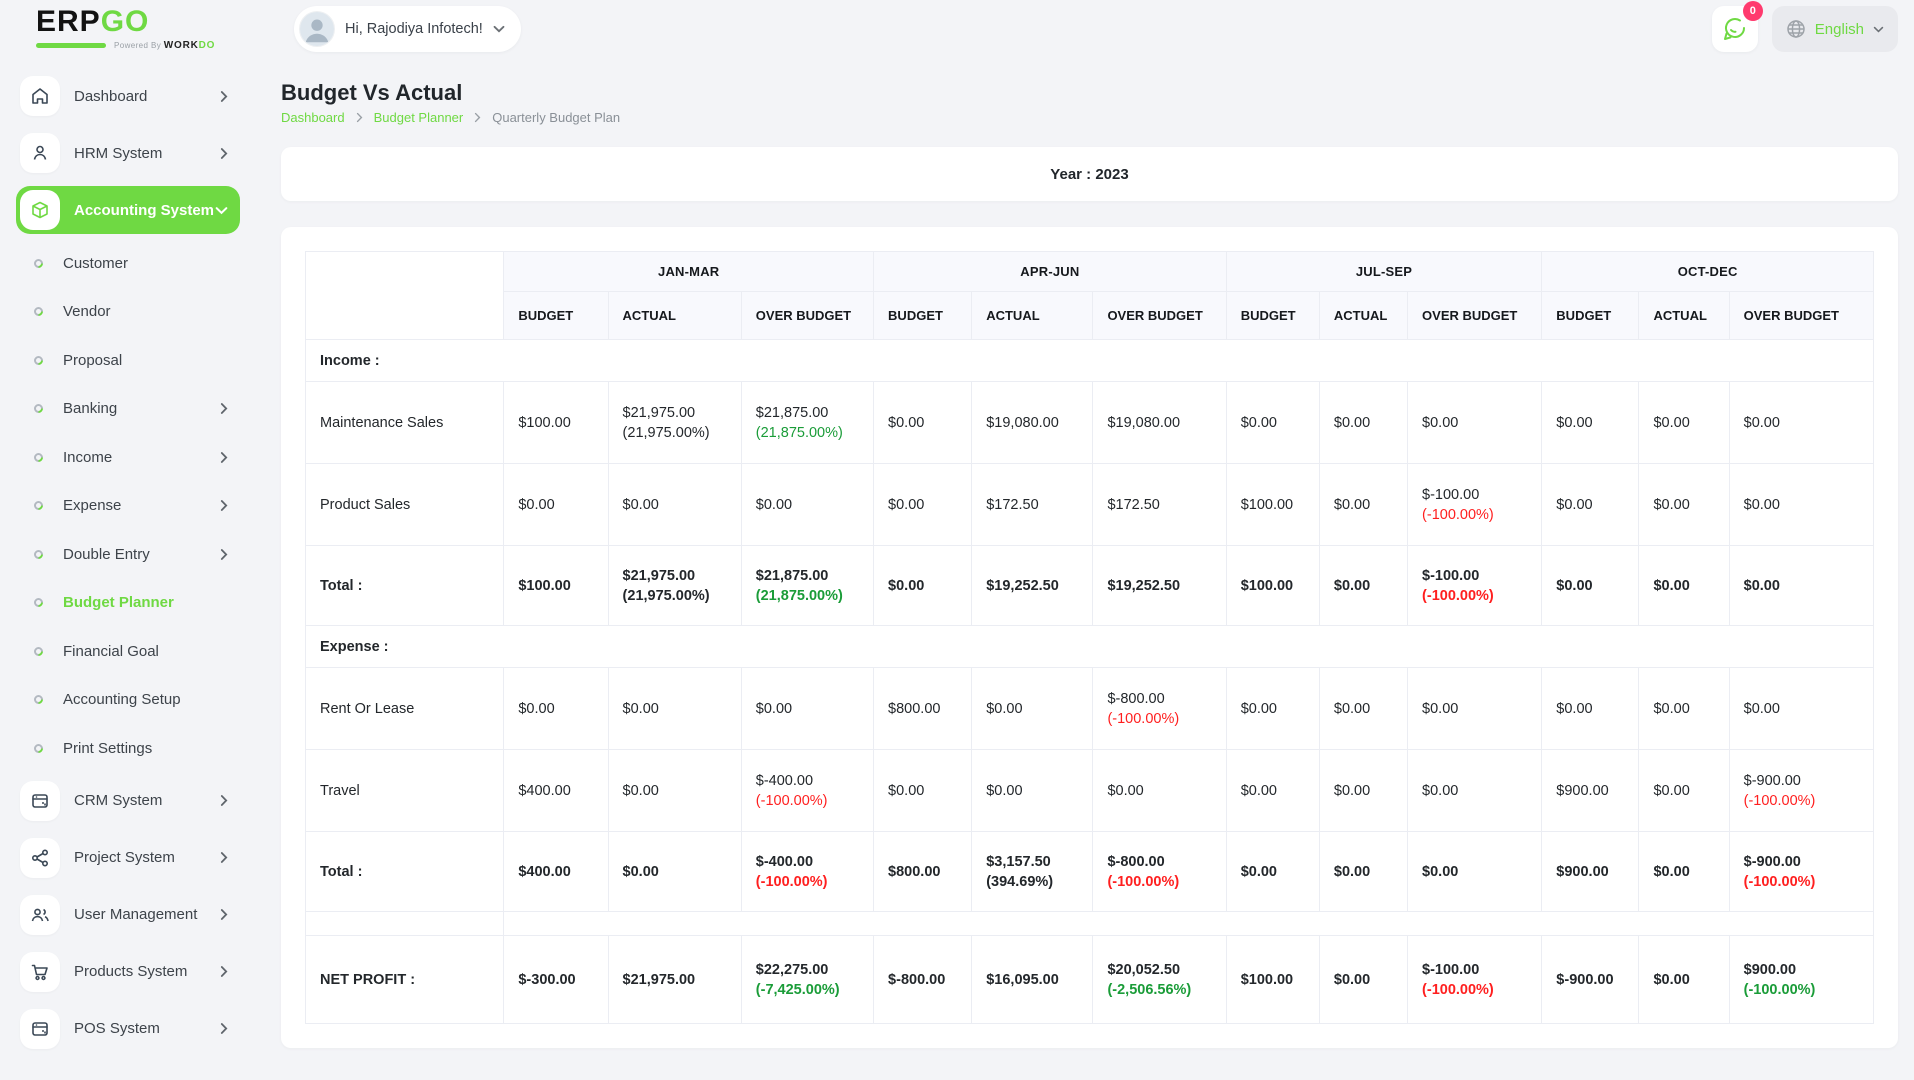  I want to click on sidebar-item-income: Income, so click(128, 457).